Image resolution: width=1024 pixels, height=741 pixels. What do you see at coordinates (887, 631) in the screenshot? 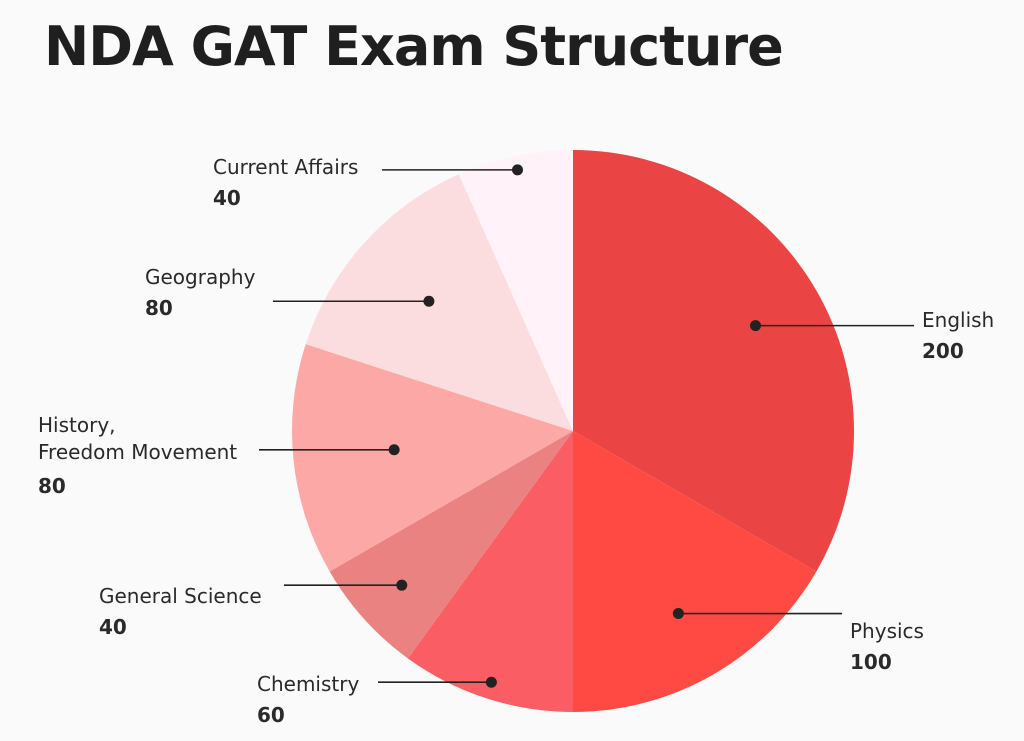
I see `slice-label: Physics` at bounding box center [887, 631].